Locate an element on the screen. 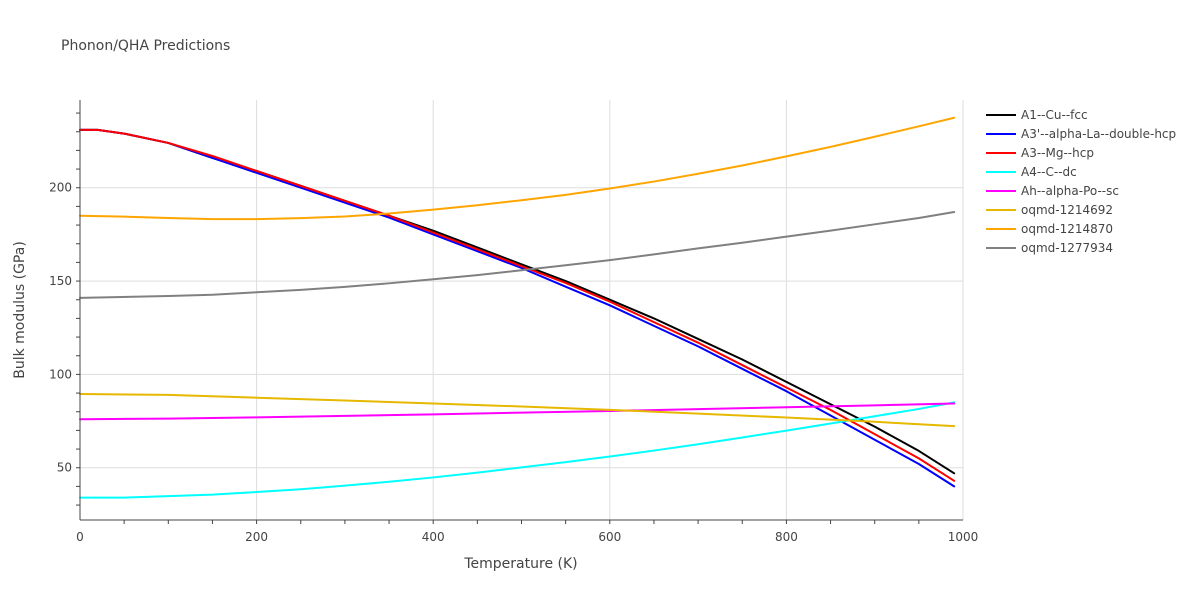 This screenshot has width=1200, height=600. y-tick-label: 100 is located at coordinates (60, 374).